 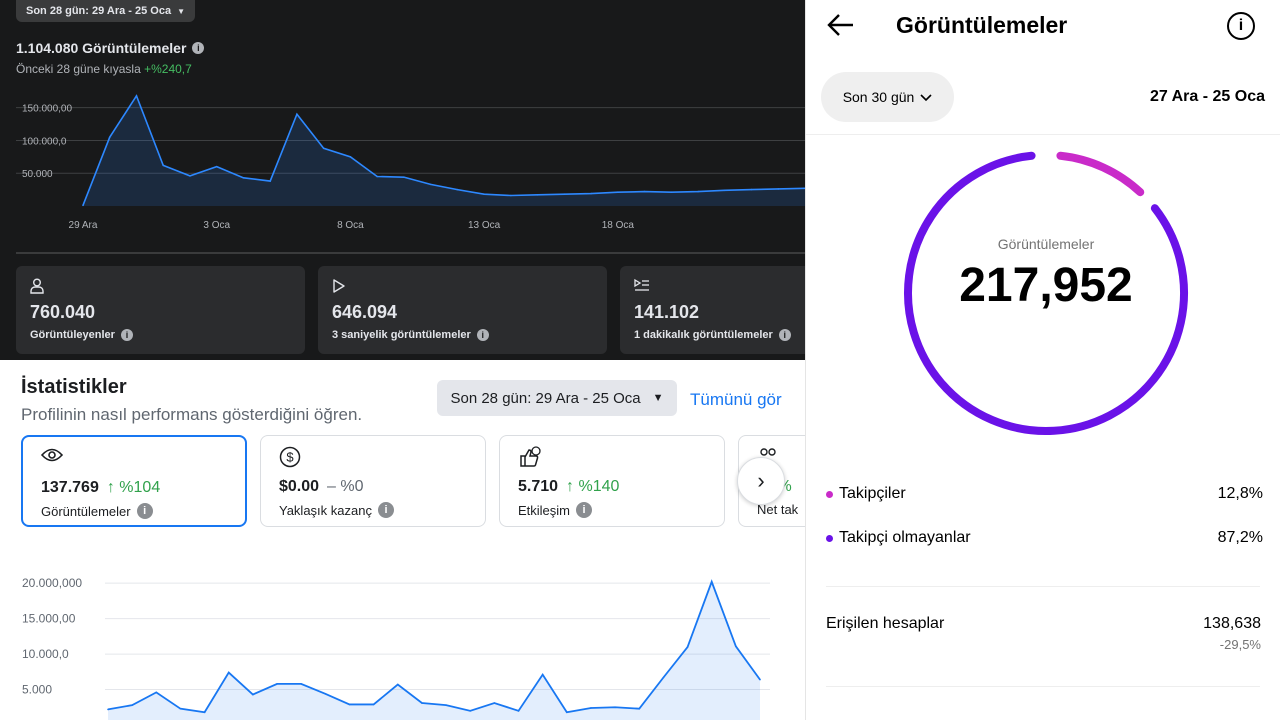 What do you see at coordinates (44, 141) in the screenshot?
I see `y-tick-label: 100.000,0` at bounding box center [44, 141].